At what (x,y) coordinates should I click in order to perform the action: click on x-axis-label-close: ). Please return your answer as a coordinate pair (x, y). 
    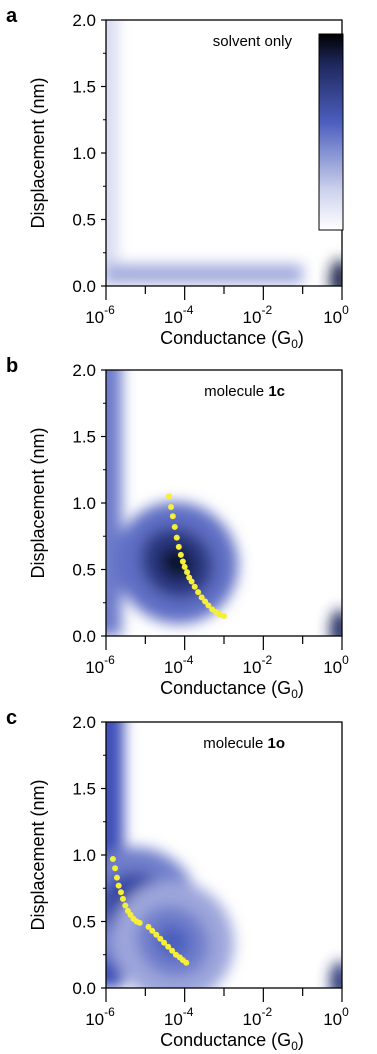
    Looking at the image, I should click on (301, 1040).